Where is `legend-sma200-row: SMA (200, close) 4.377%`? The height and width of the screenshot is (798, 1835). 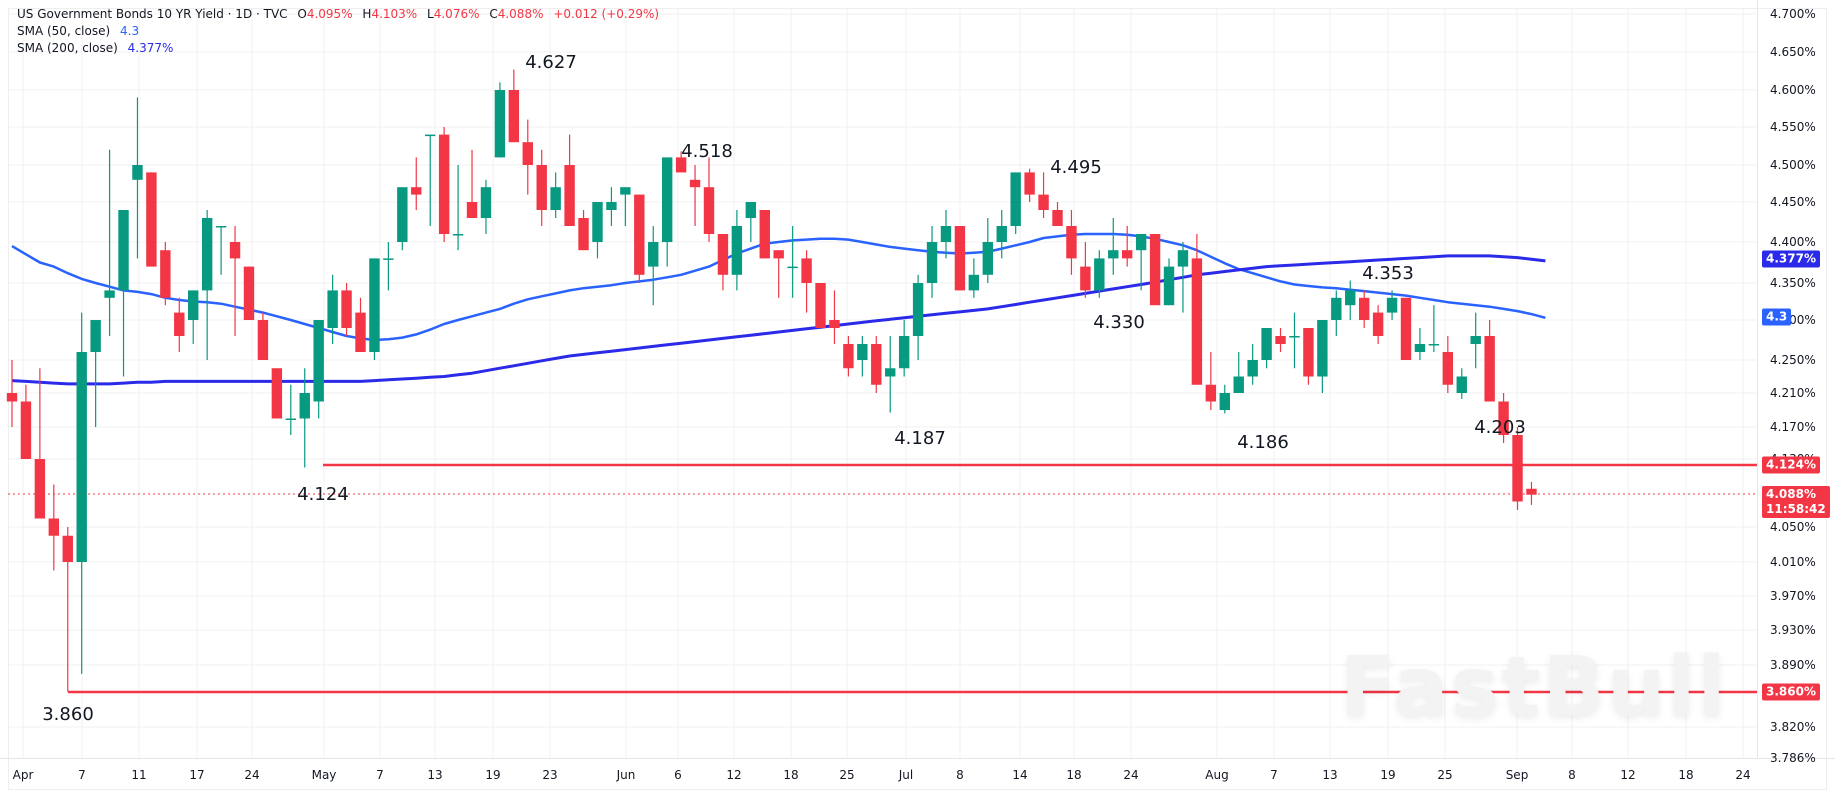
legend-sma200-row: SMA (200, close) 4.377% is located at coordinates (338, 48).